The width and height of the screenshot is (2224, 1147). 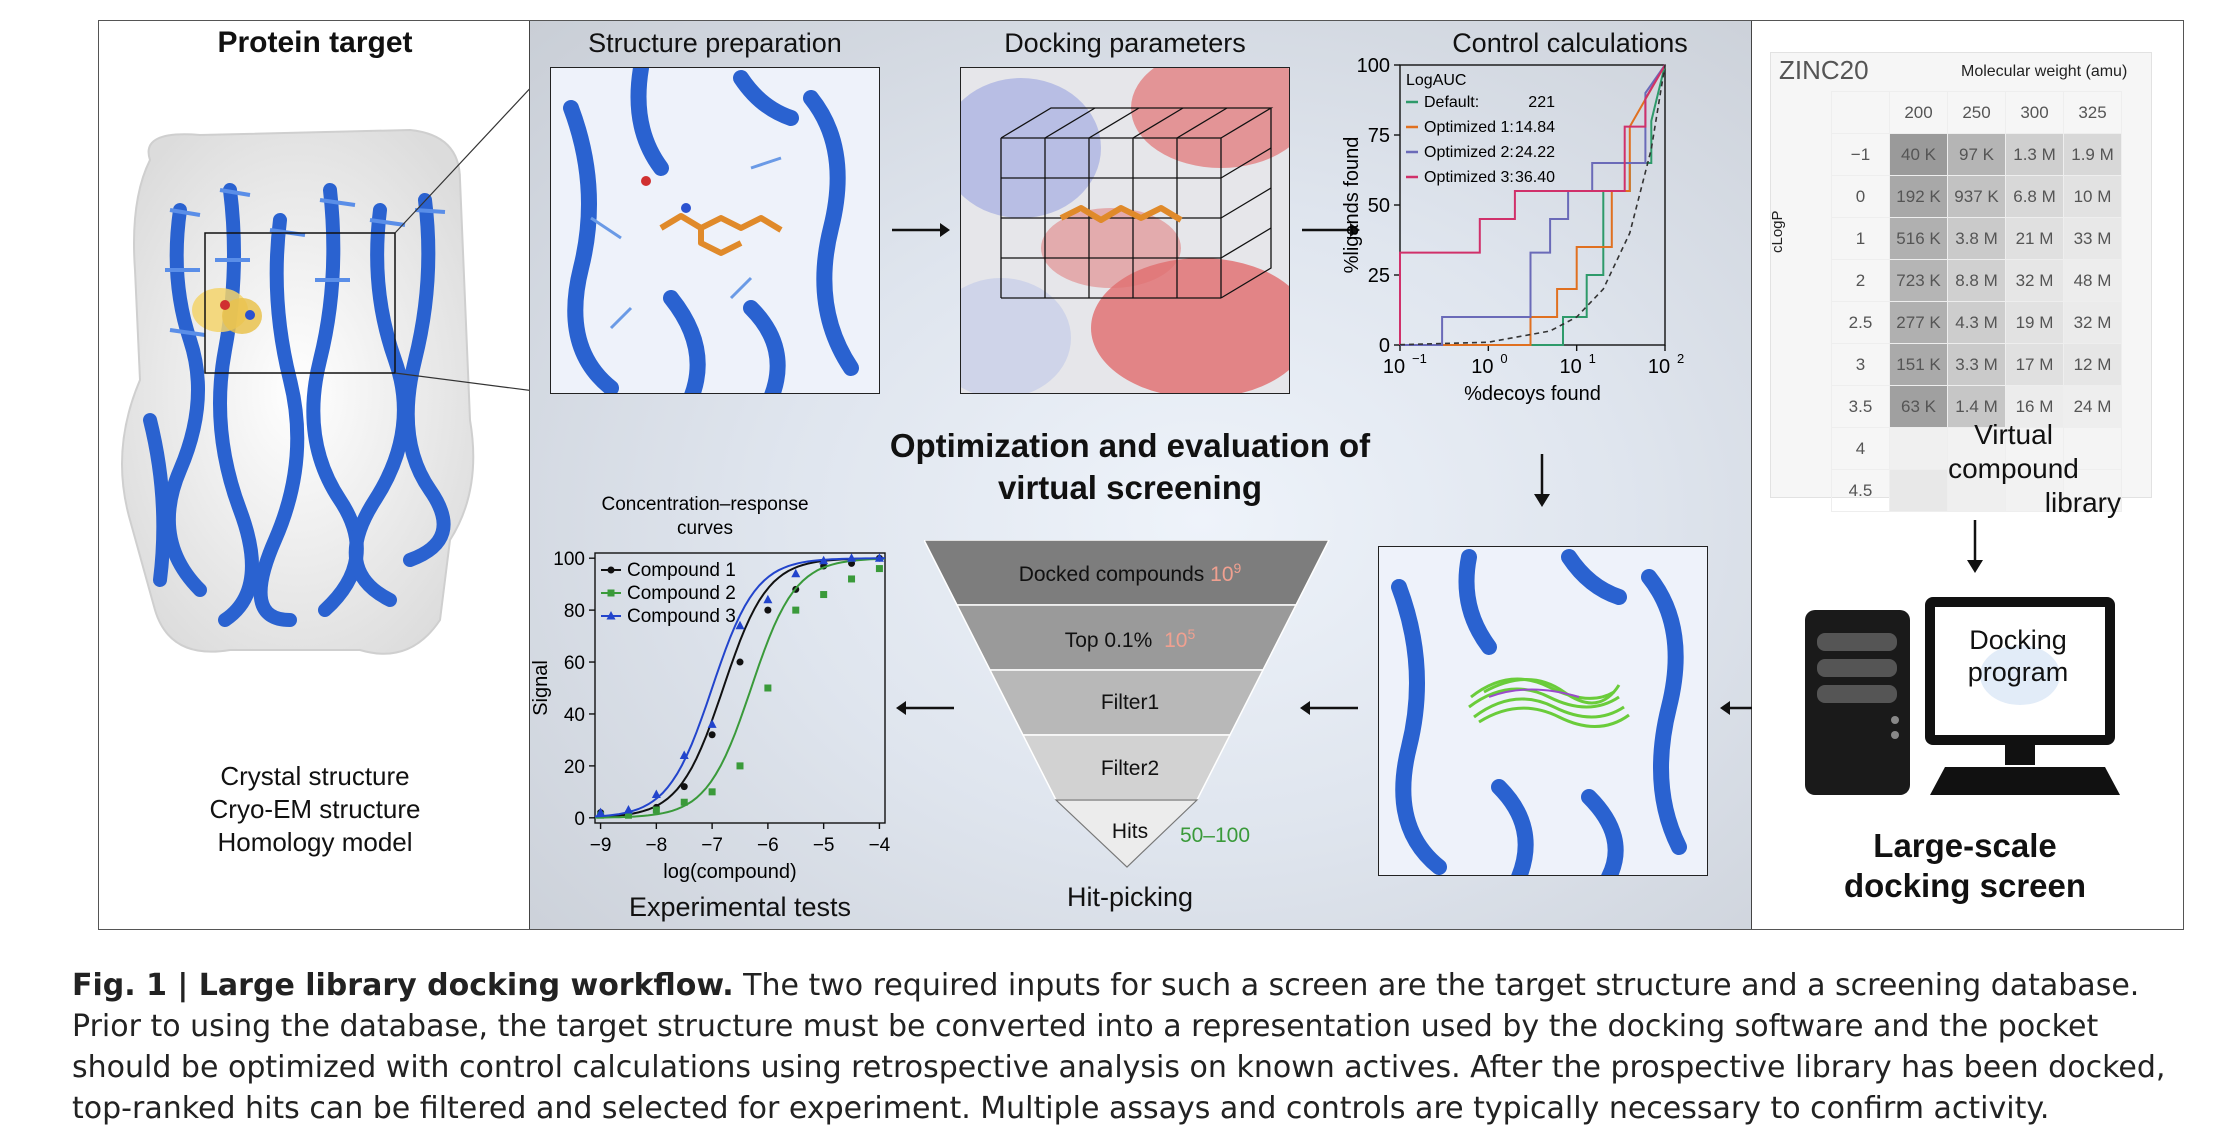 I want to click on mw-axis-label: Molecular weight (amu), so click(x=2044, y=71).